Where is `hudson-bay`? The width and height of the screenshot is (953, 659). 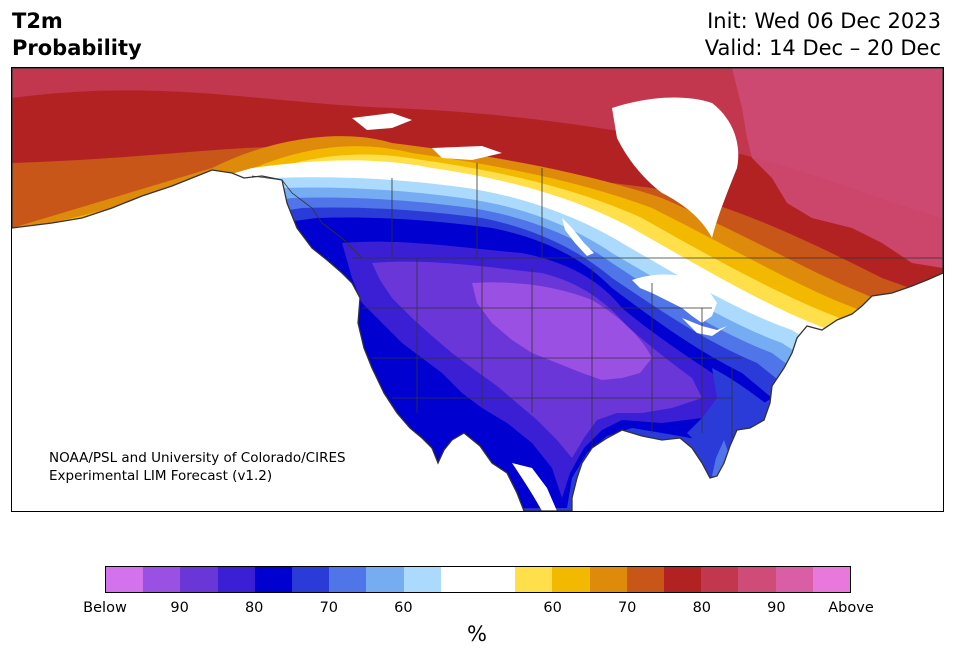 hudson-bay is located at coordinates (675, 167).